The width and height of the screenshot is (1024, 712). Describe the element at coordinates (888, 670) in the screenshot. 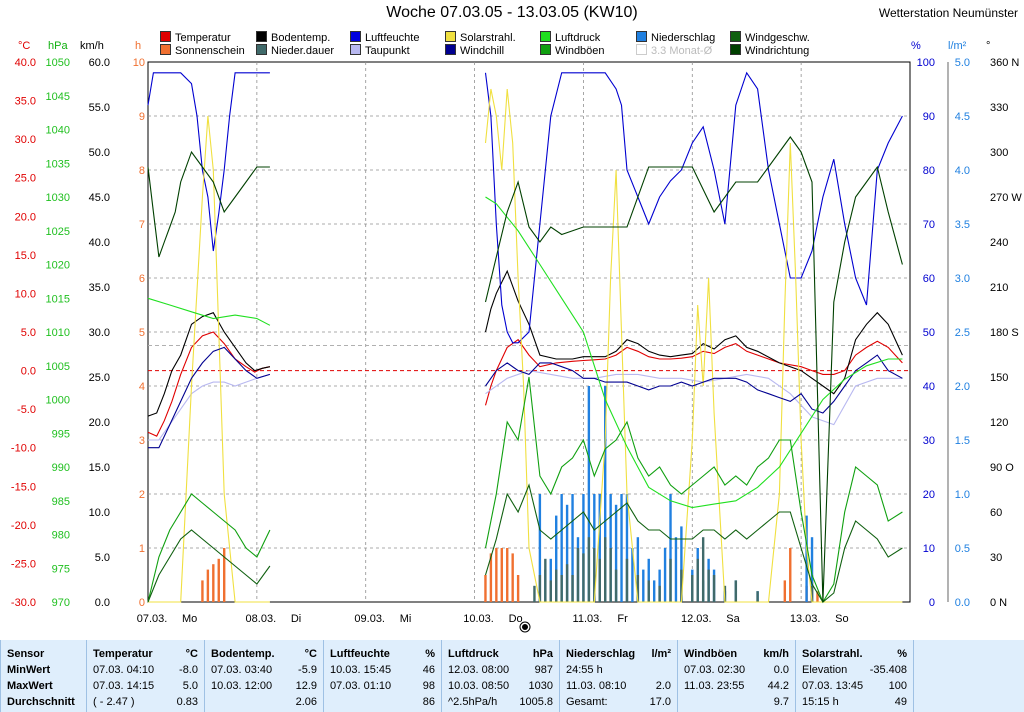

I see `stats-cell-value: -35.408` at that location.